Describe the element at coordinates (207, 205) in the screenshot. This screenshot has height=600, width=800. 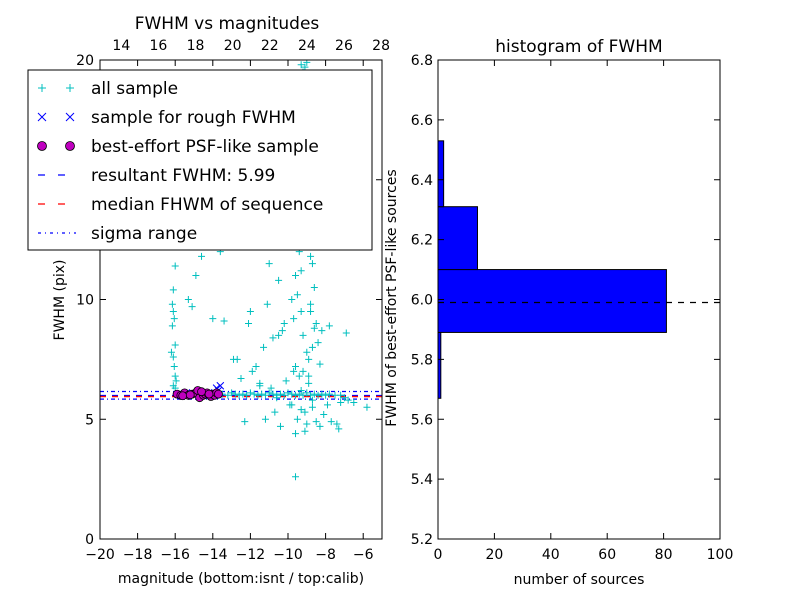
I see `legend-label: median FHWM of sequence` at that location.